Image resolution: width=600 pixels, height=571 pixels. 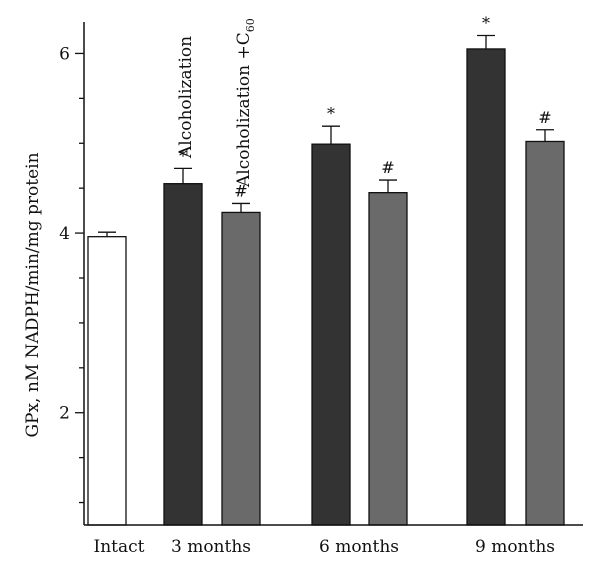 What do you see at coordinates (186, 97) in the screenshot?
I see `series-label-alcoholization: Alcoholization` at bounding box center [186, 97].